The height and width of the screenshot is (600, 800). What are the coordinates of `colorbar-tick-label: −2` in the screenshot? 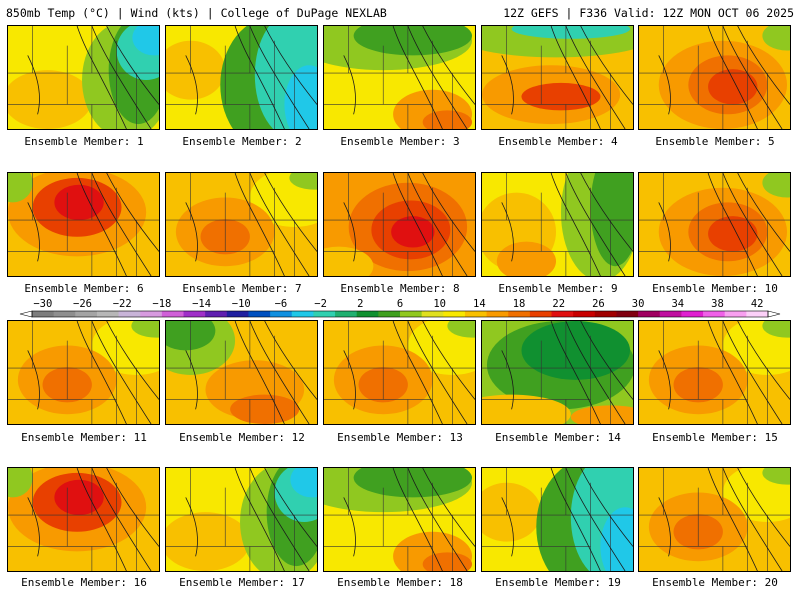 It's located at (320, 304).